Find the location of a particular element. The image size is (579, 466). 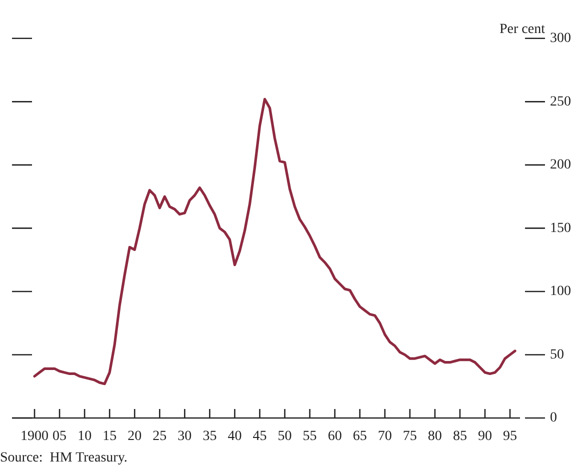

x-tick-label: 15 is located at coordinates (109, 436).